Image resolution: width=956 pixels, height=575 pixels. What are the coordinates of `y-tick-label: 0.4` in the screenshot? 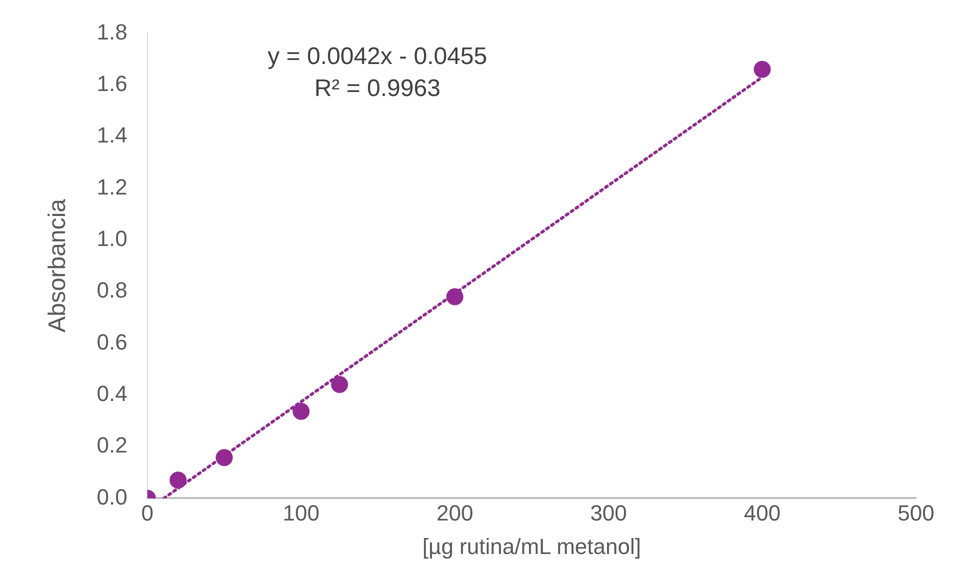 It's located at (112, 393).